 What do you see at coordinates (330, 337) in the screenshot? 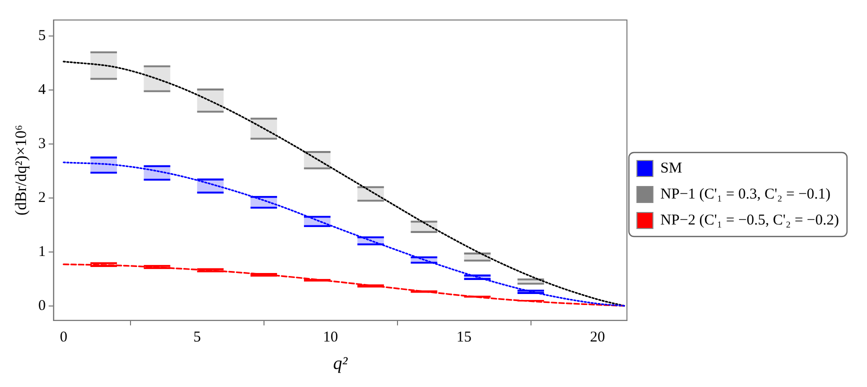
I see `x-tick-label: 10` at bounding box center [330, 337].